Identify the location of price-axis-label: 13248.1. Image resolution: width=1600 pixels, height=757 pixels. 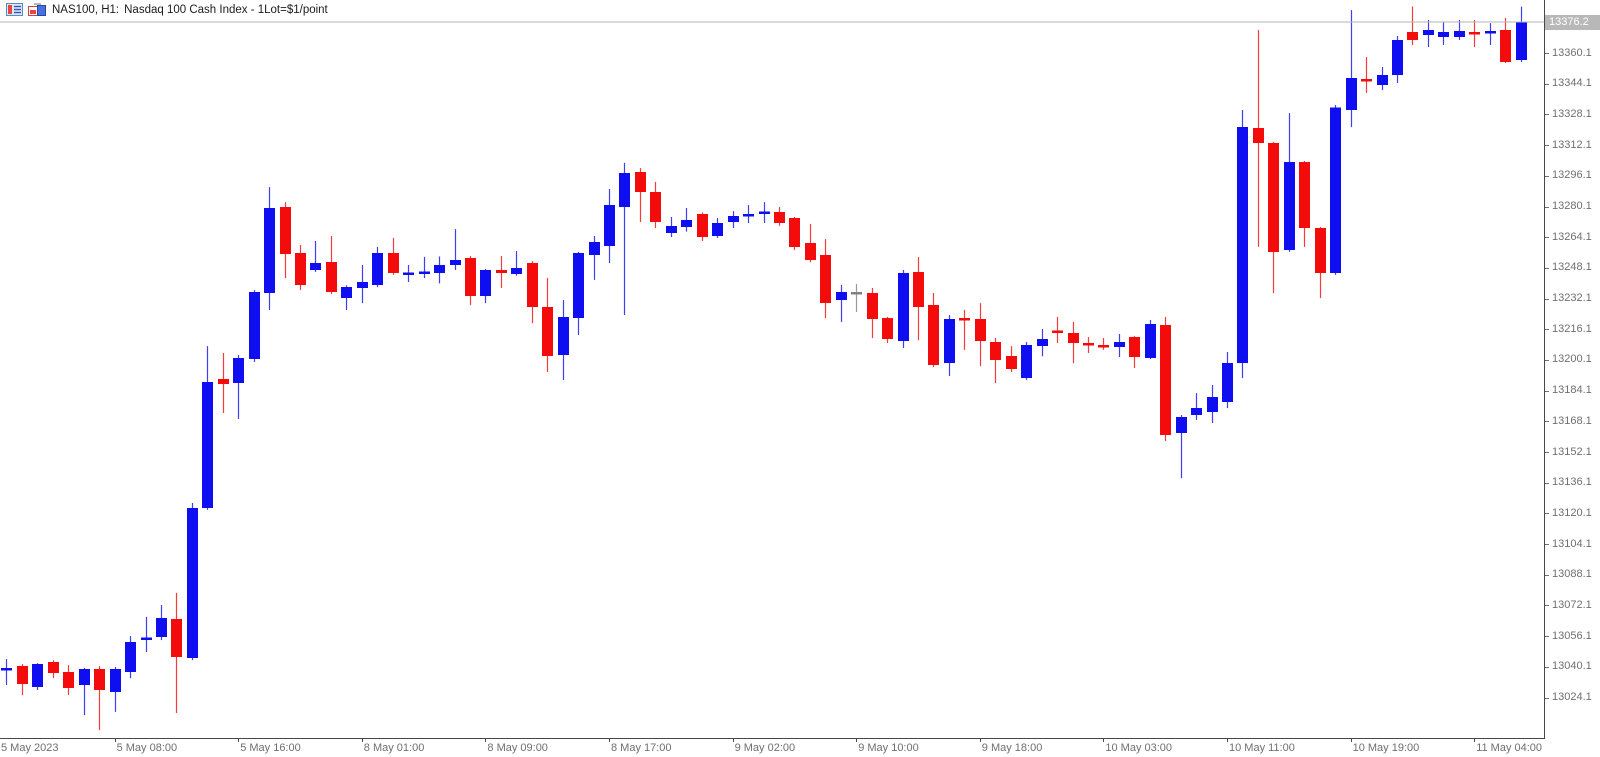
(1572, 267).